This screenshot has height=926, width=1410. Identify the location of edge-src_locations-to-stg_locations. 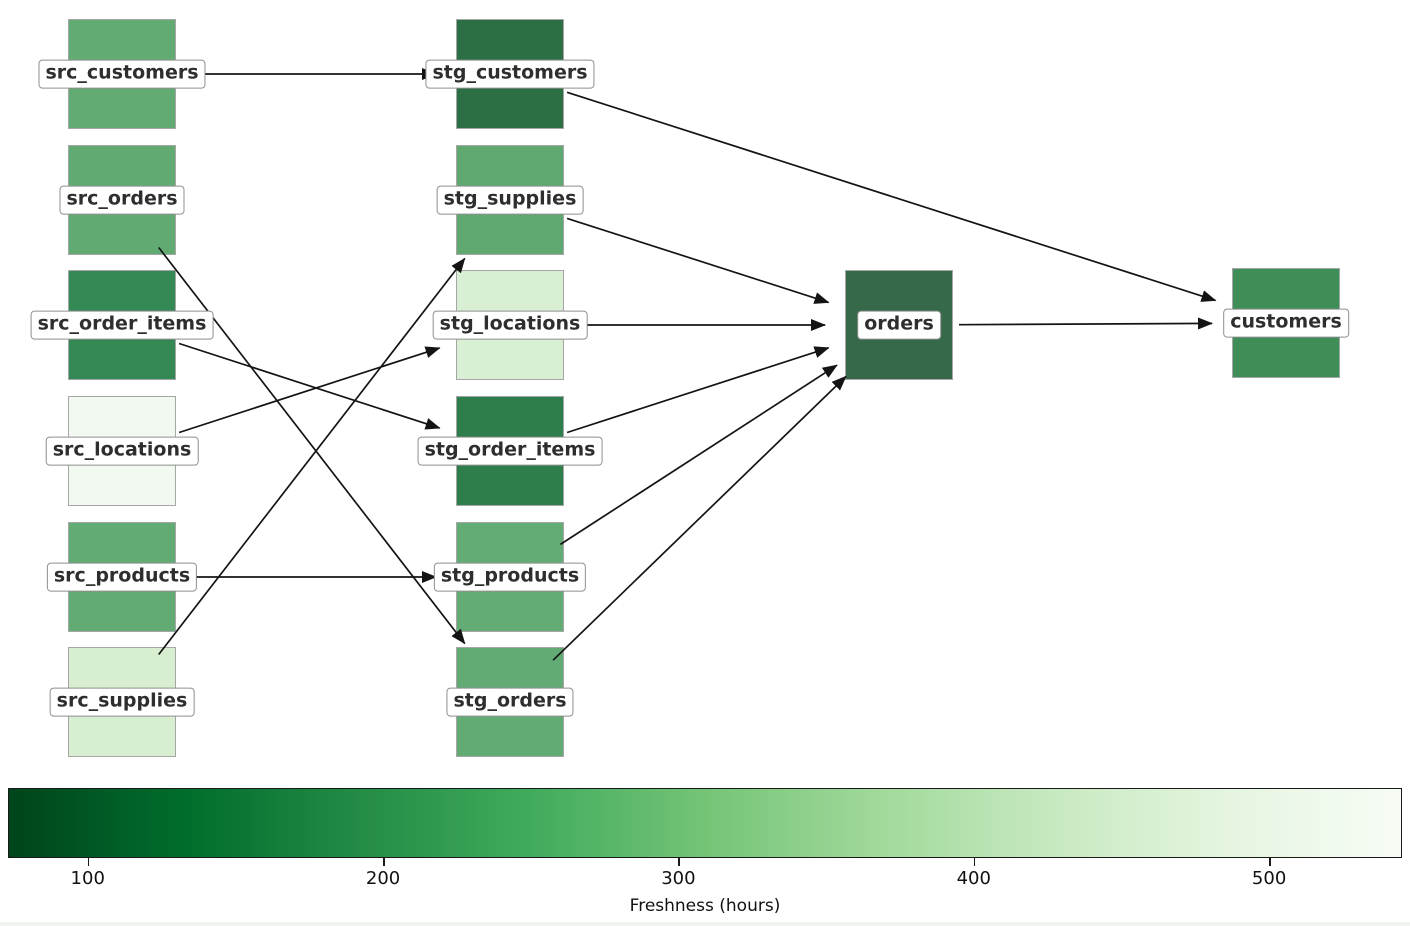
(309, 390).